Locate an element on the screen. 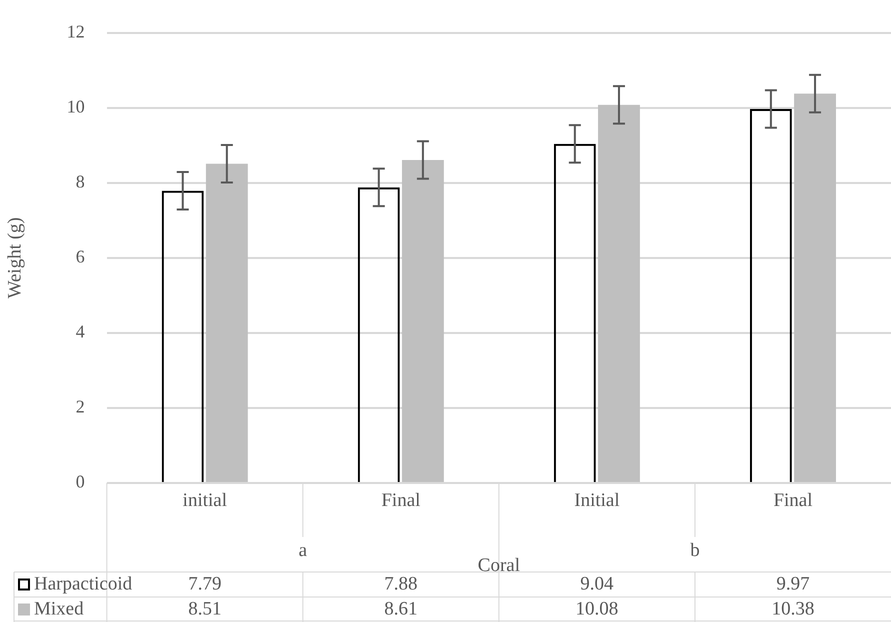 This screenshot has height=622, width=891. data-label: 8.51 is located at coordinates (205, 609).